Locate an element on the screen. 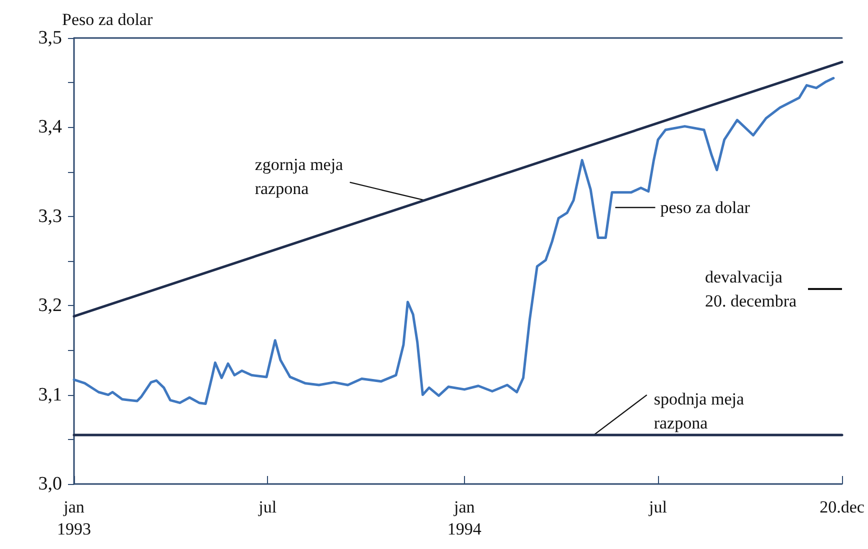 This screenshot has height=549, width=868. annotation: devalvacija 20. decembra is located at coordinates (751, 289).